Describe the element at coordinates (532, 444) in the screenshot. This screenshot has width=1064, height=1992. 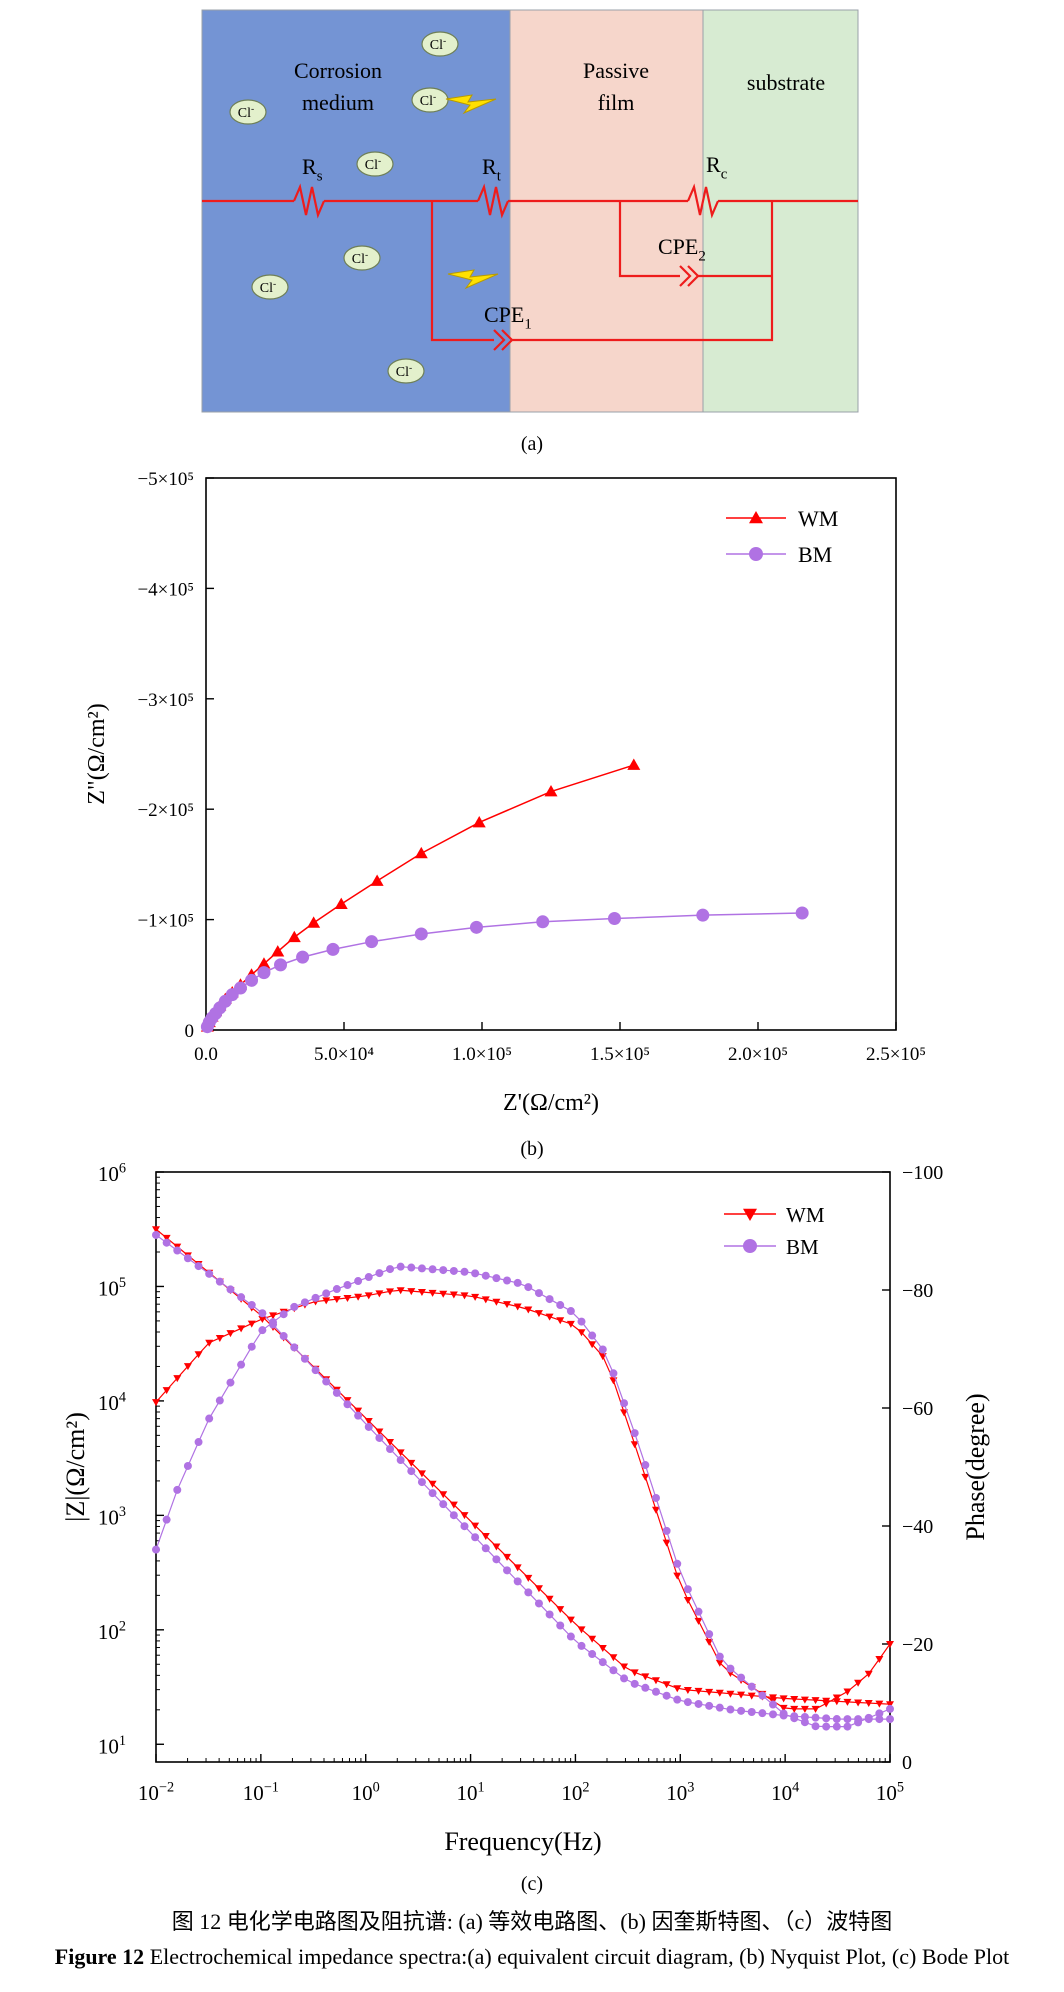
I see `panel-a-label: (a)` at that location.